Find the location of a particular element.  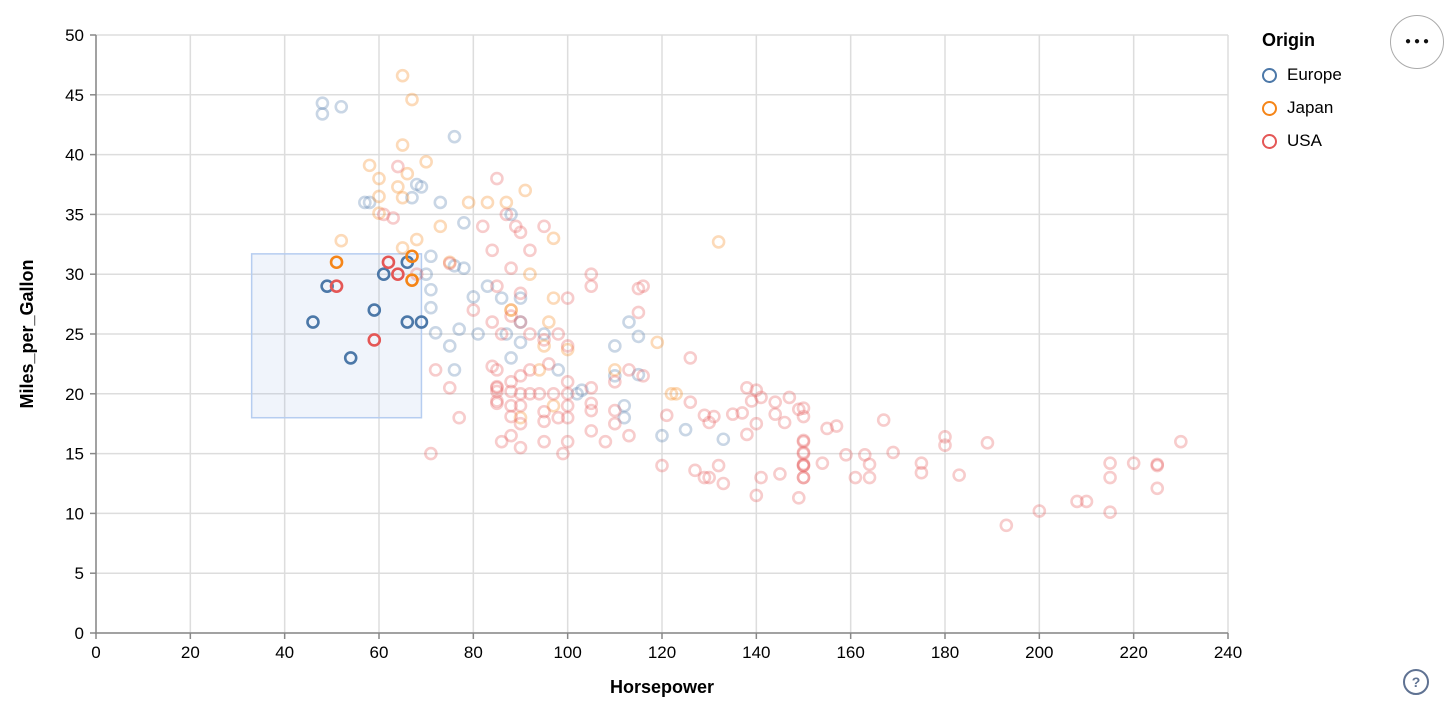

legend-item-label: Japan is located at coordinates (1310, 107).